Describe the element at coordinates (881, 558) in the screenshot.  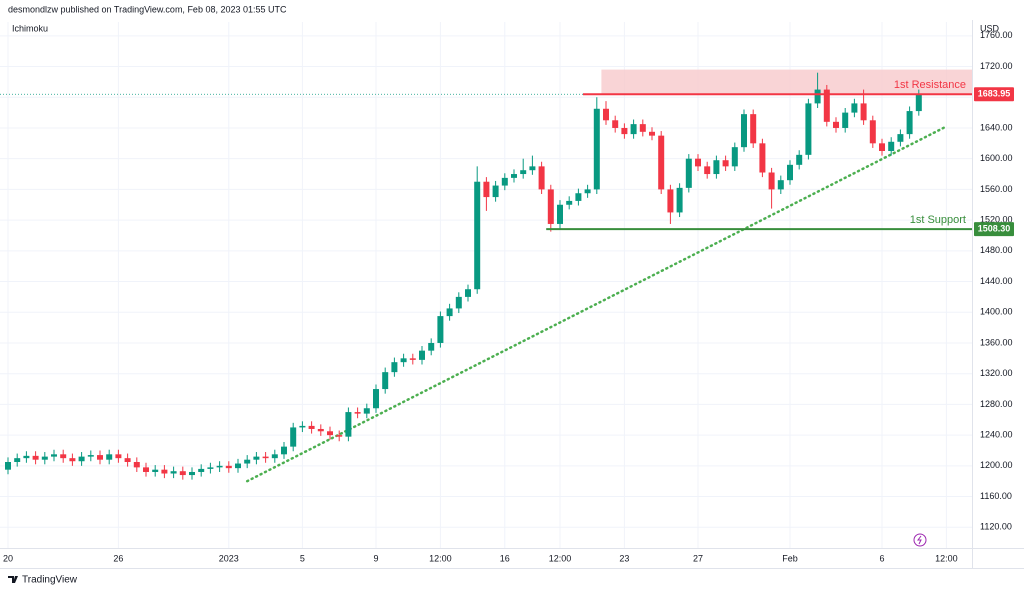
I see `x-tick-label: 6` at that location.